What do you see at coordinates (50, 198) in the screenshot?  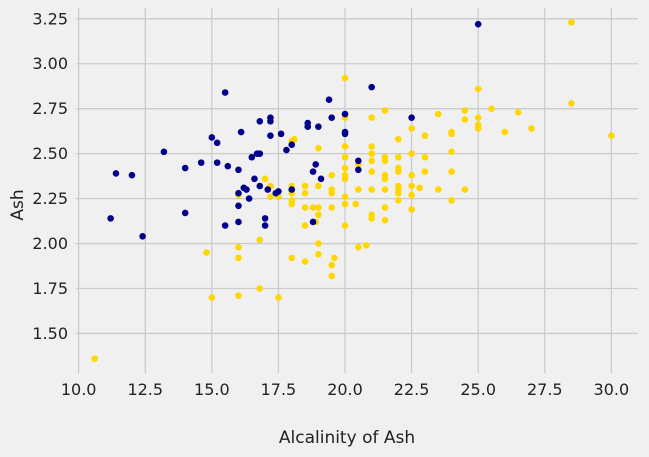 I see `y-tick-label: 2.25` at bounding box center [50, 198].